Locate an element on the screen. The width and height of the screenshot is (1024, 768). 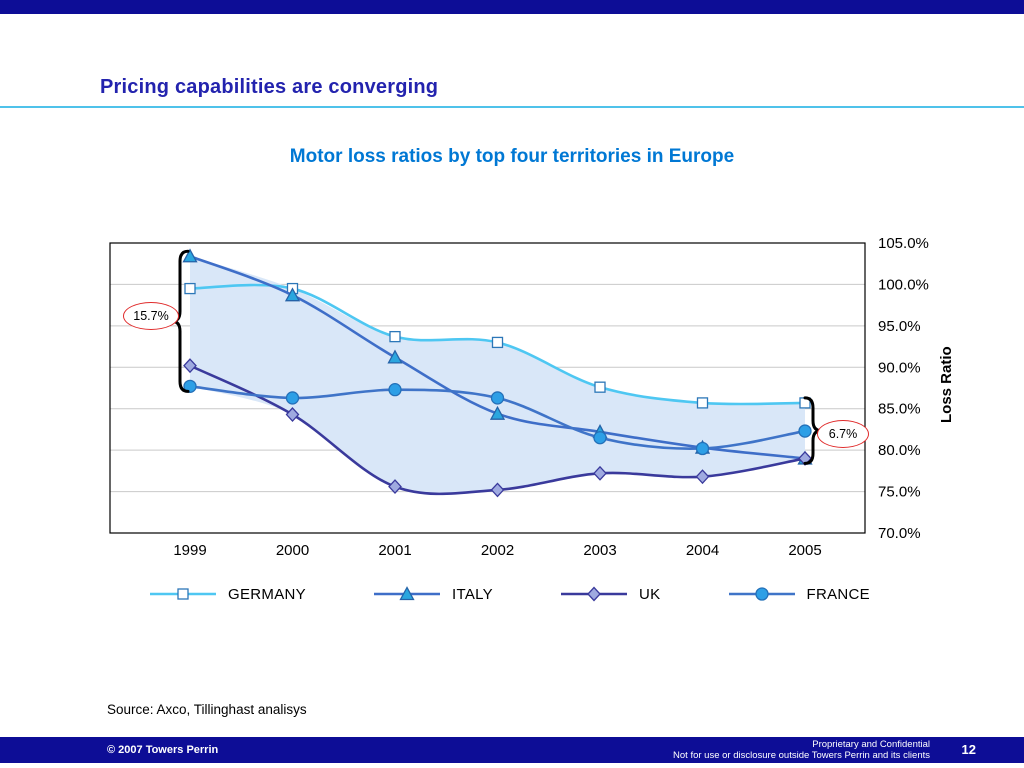
annotation-left-spread-badge: 15.7% is located at coordinates (151, 316).